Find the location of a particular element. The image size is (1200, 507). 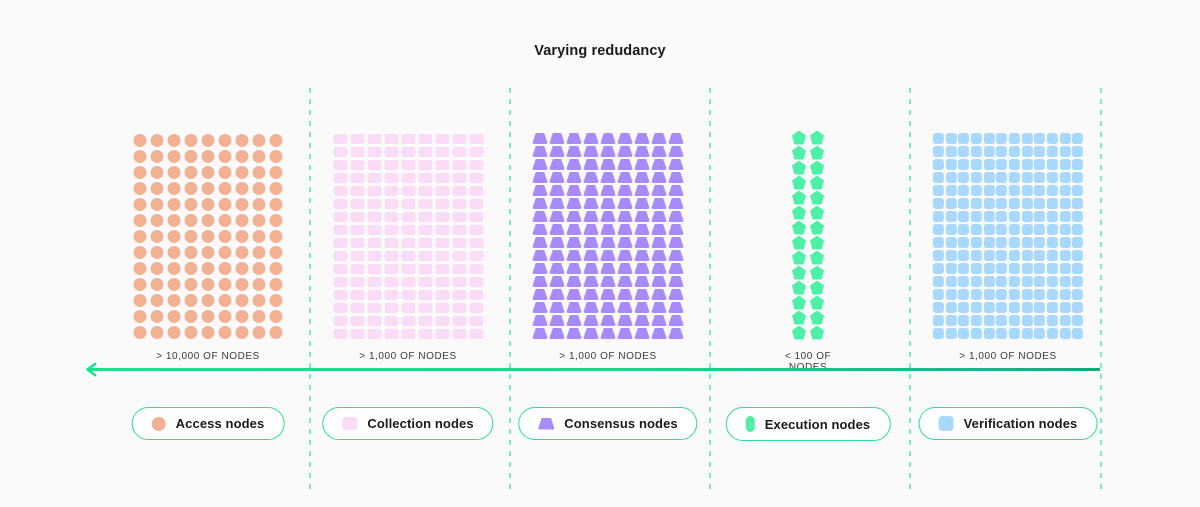

legend-pill-access: Access nodes is located at coordinates (208, 423).